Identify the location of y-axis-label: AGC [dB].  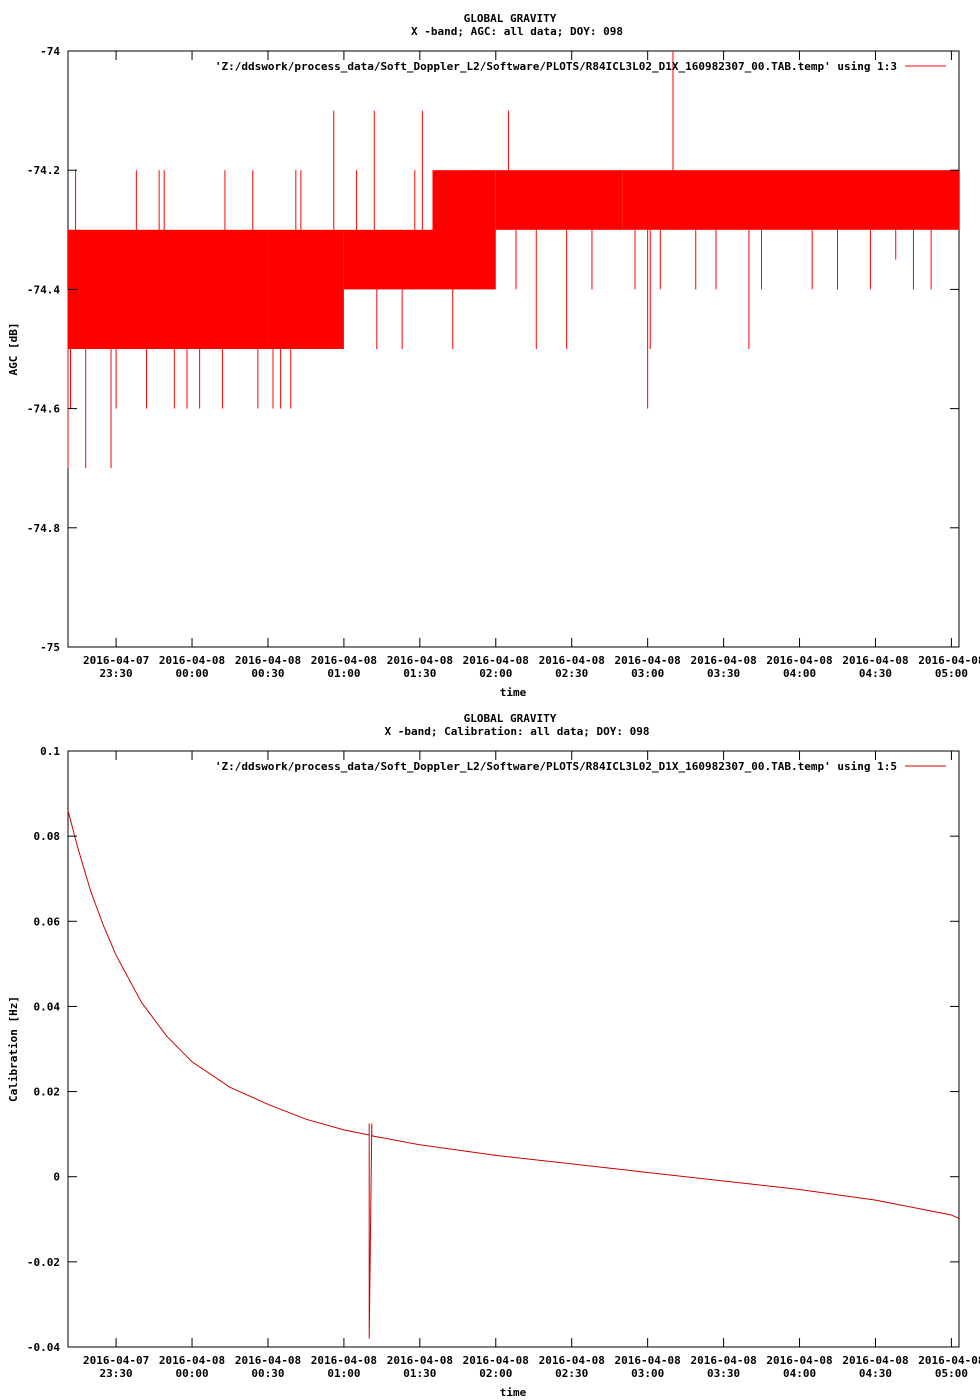
(13, 349).